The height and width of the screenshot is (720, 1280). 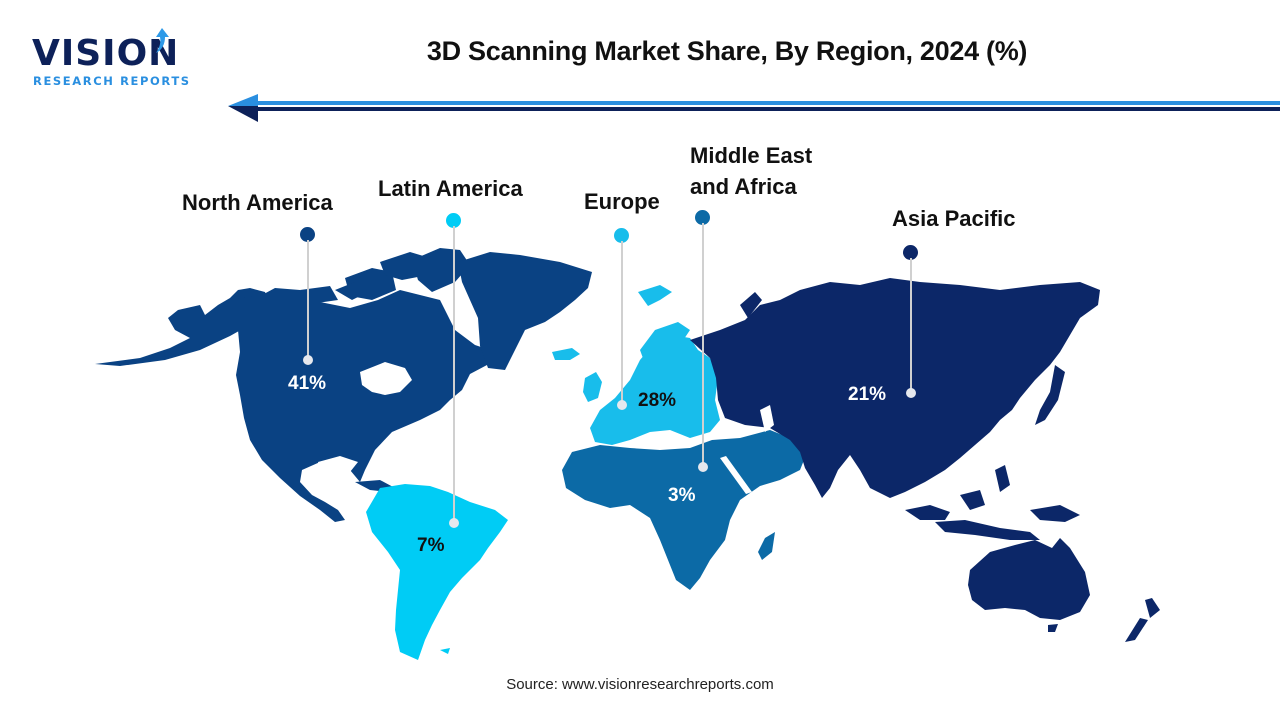 What do you see at coordinates (112, 81) in the screenshot?
I see `logo-subtitle: RESEARCH REPORTS` at bounding box center [112, 81].